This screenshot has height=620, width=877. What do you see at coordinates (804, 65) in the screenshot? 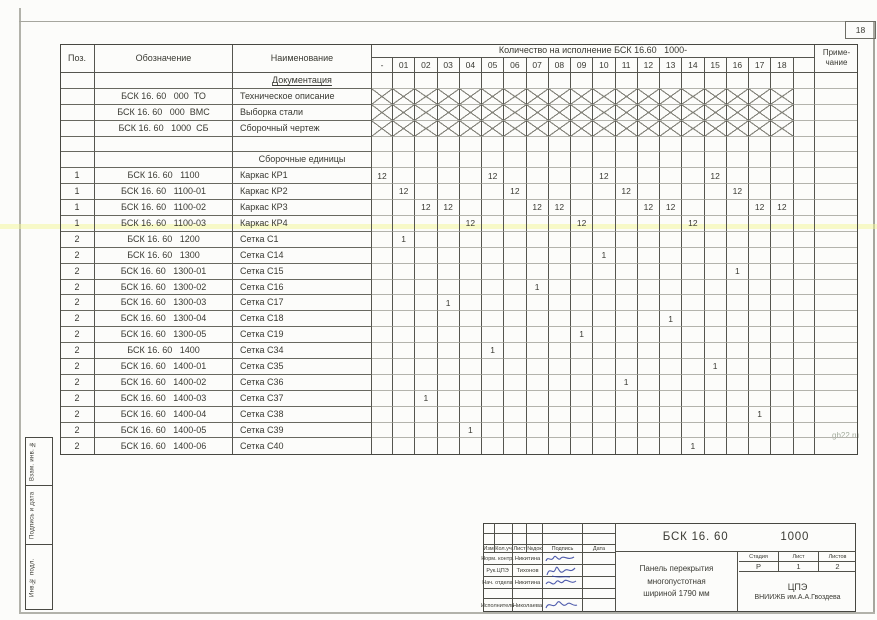
I see `qty-col-header` at bounding box center [804, 65].